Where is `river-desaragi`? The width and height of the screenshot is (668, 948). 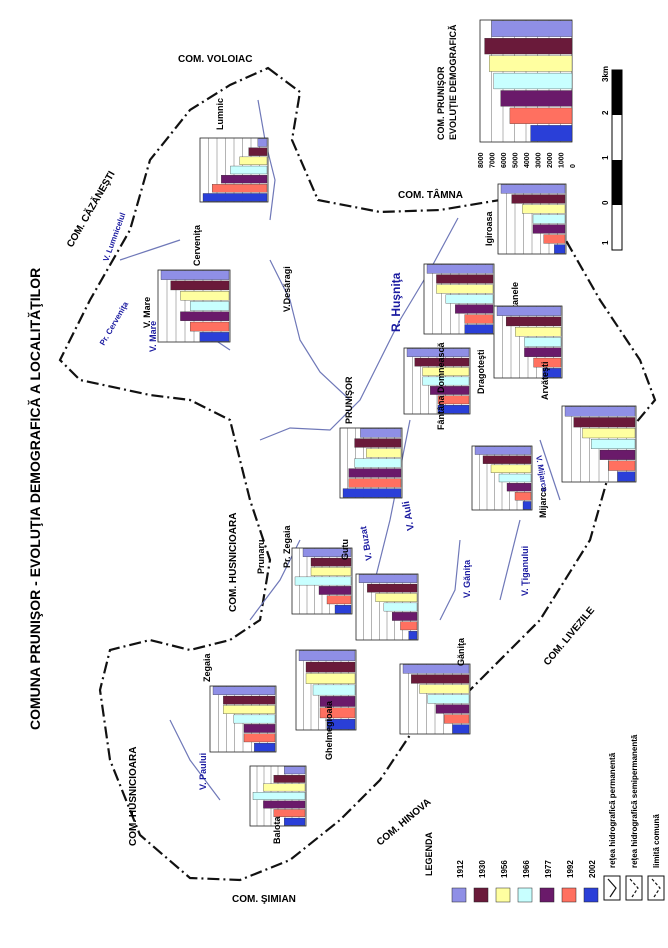 river-desaragi is located at coordinates (310, 330).